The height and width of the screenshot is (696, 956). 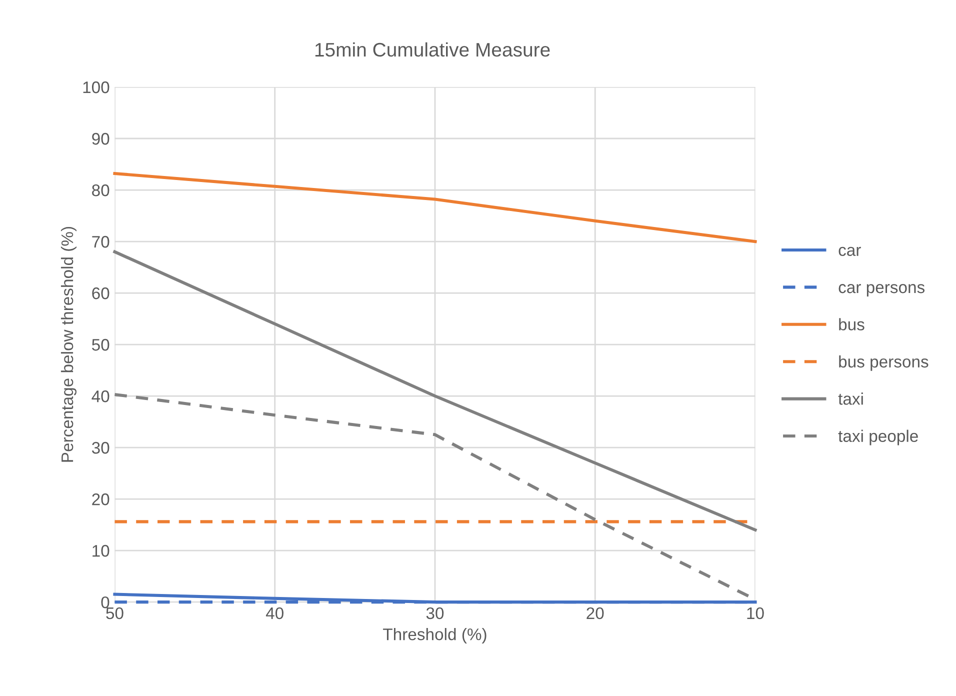 What do you see at coordinates (434, 636) in the screenshot?
I see `x-axis-title: Threshold (%)` at bounding box center [434, 636].